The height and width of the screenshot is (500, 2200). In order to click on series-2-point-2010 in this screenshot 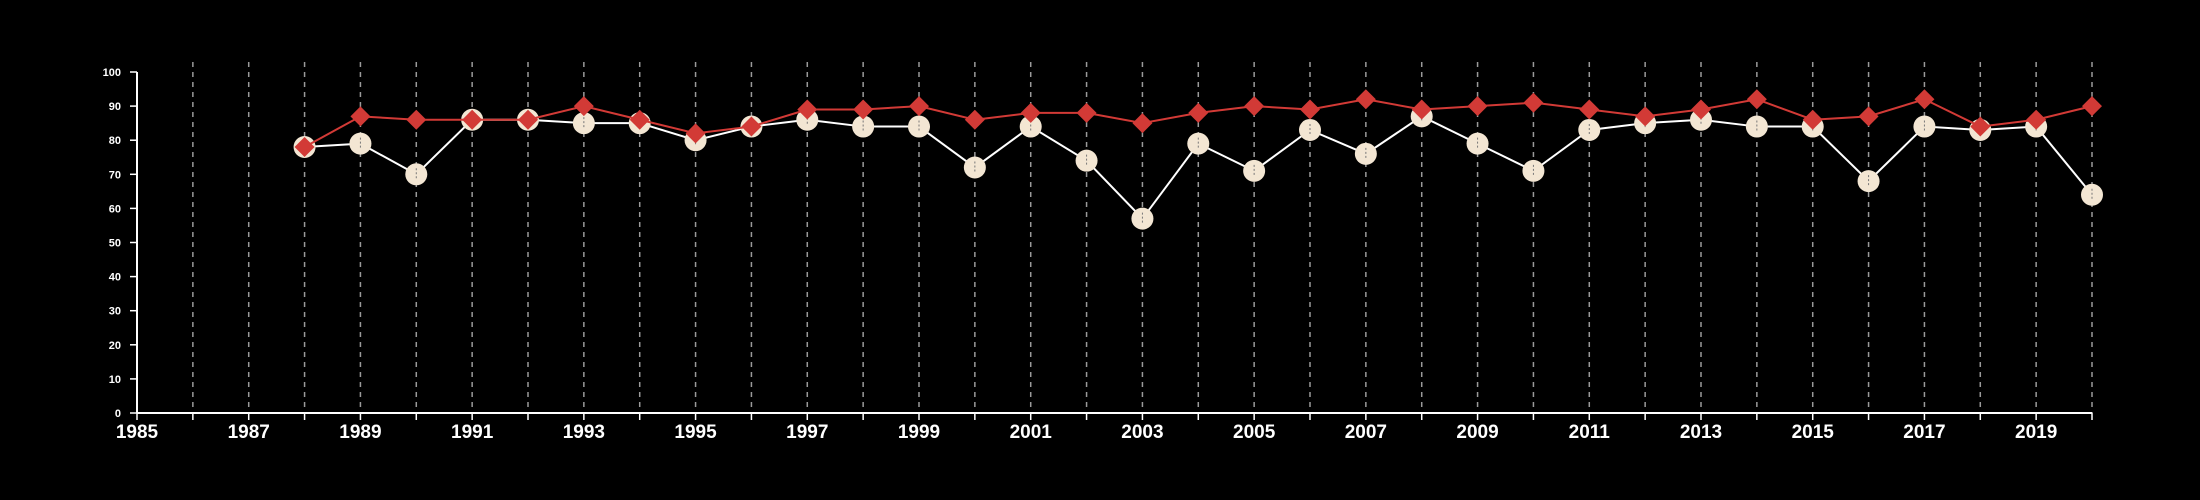, I will do `click(1533, 102)`.